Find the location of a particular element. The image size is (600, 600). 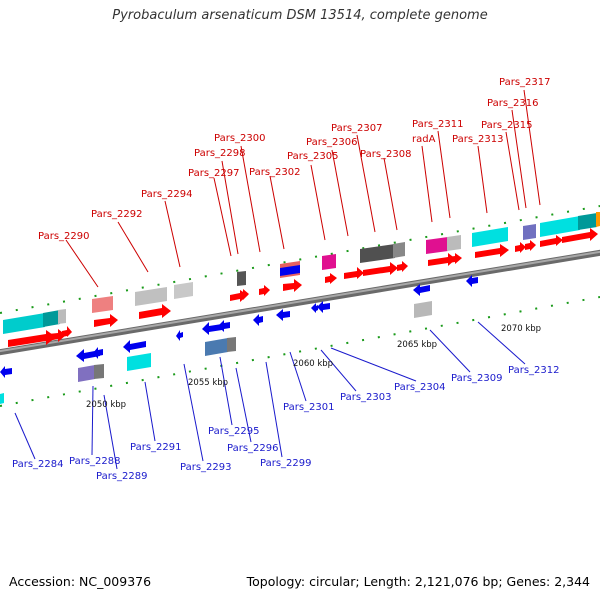

gene-label-pars-2290: Pars_2290 is located at coordinates (63, 236).